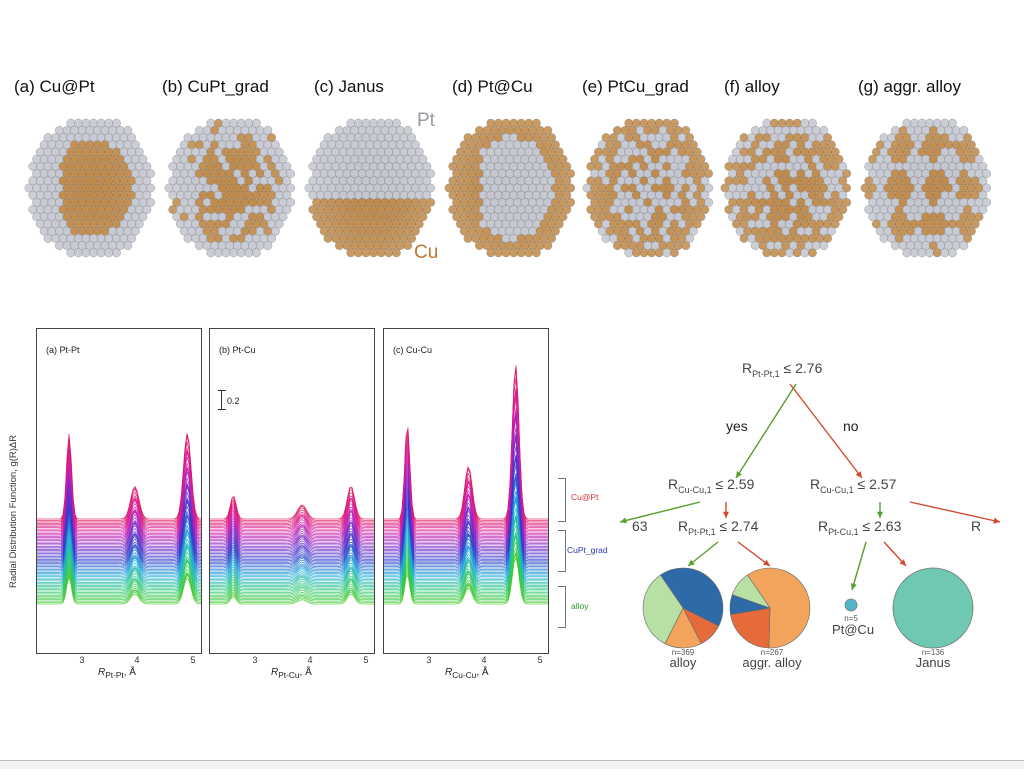  Describe the element at coordinates (711, 485) in the screenshot. I see `tree-node-left: RCu-Cu,1 ≤ 2.59` at that location.